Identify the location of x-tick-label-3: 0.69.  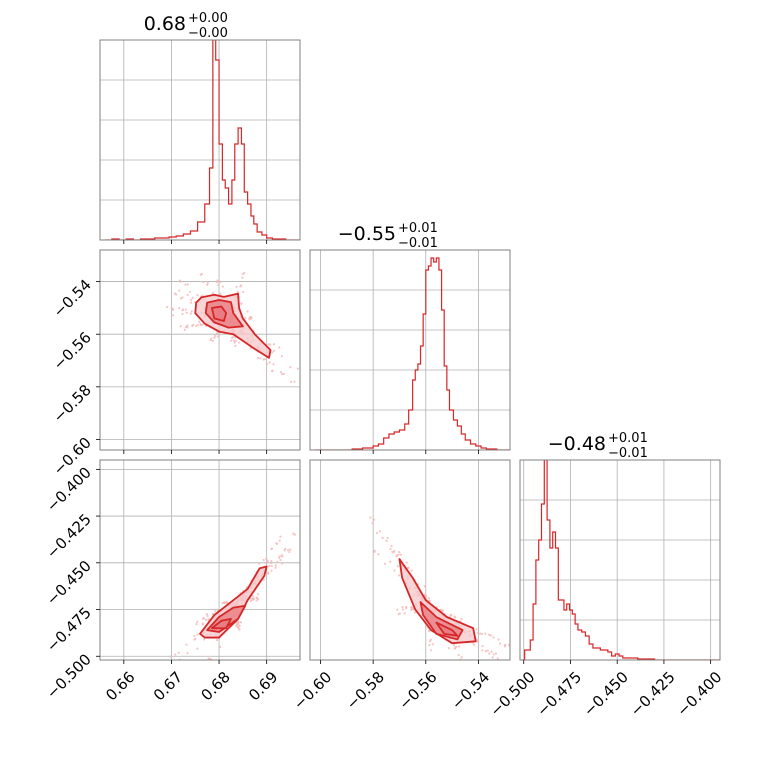
(263, 686).